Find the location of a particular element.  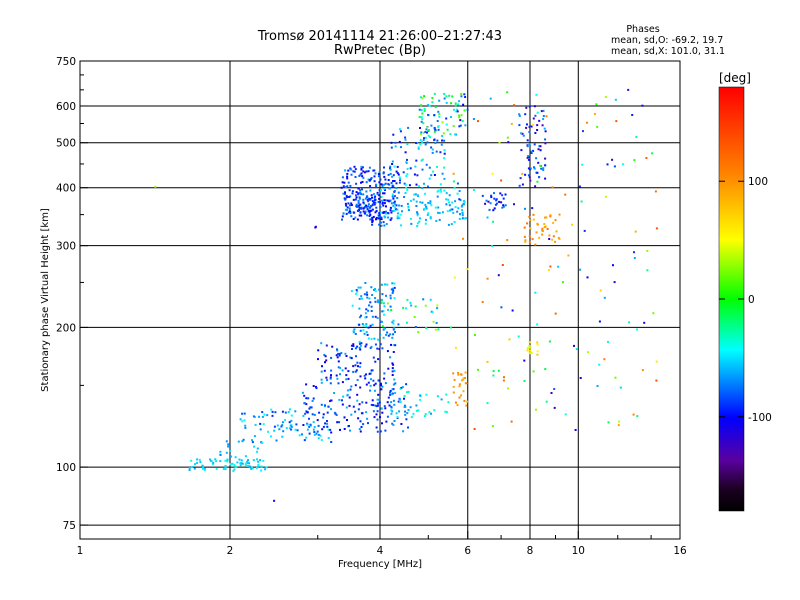

x-tick-label: 6 is located at coordinates (467, 551).